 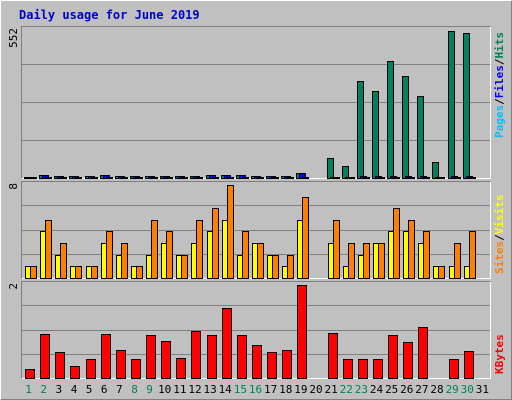 What do you see at coordinates (149, 389) in the screenshot?
I see `day-label-9: 9` at bounding box center [149, 389].